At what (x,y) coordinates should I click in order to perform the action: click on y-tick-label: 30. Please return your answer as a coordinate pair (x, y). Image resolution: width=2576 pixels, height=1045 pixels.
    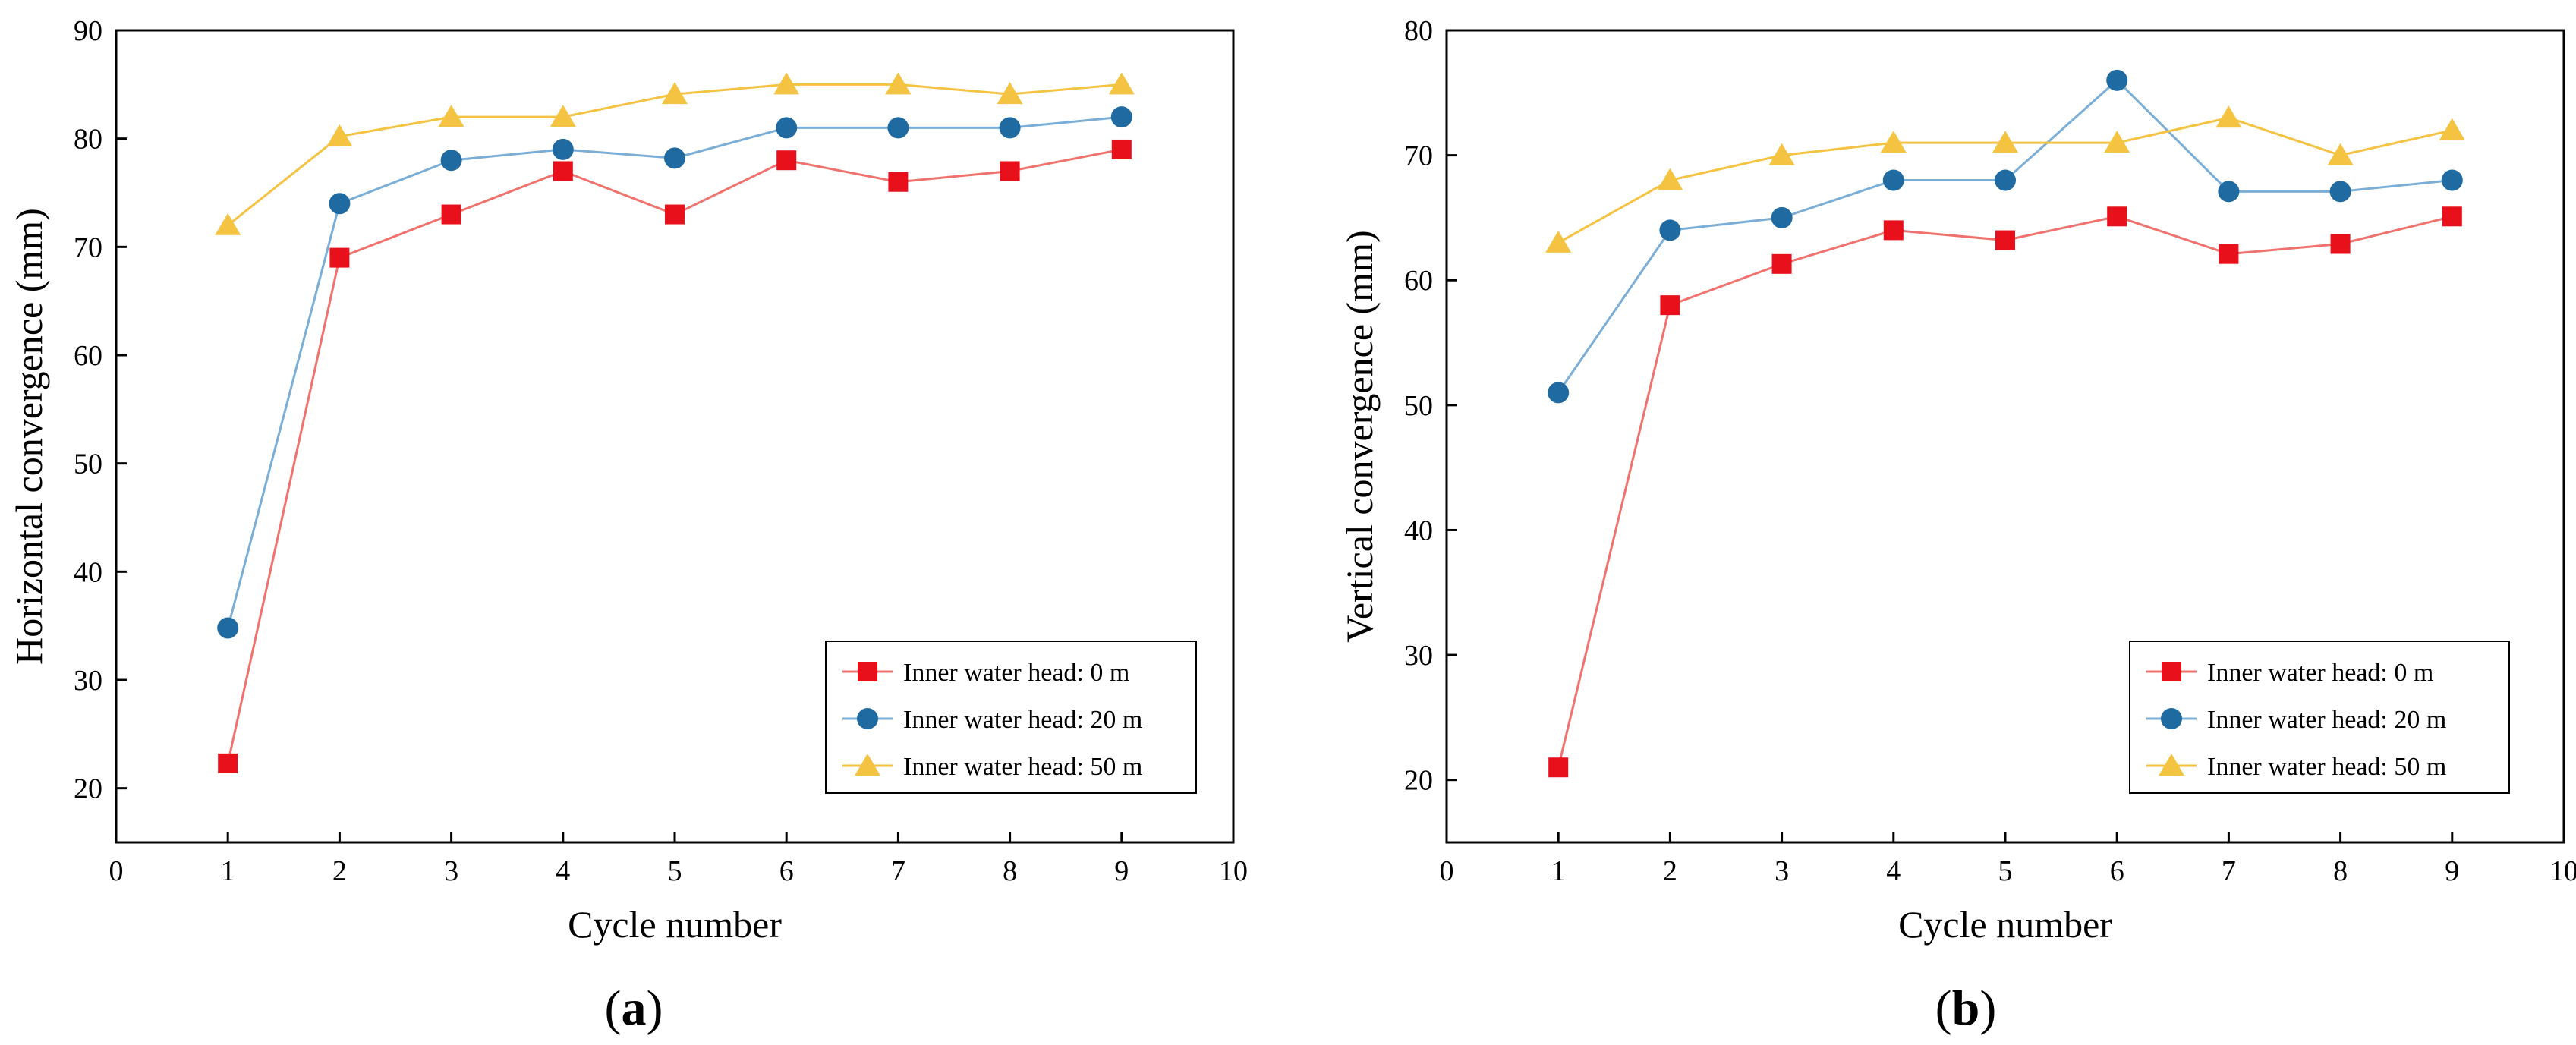
    Looking at the image, I should click on (88, 681).